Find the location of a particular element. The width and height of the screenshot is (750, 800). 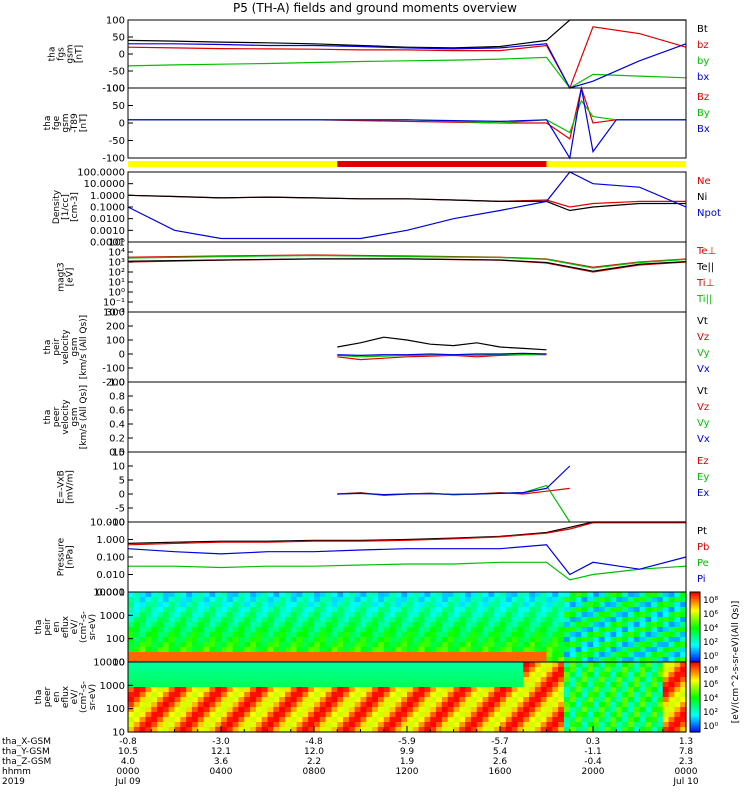

y-tick-label: 0.100 is located at coordinates (110, 558).